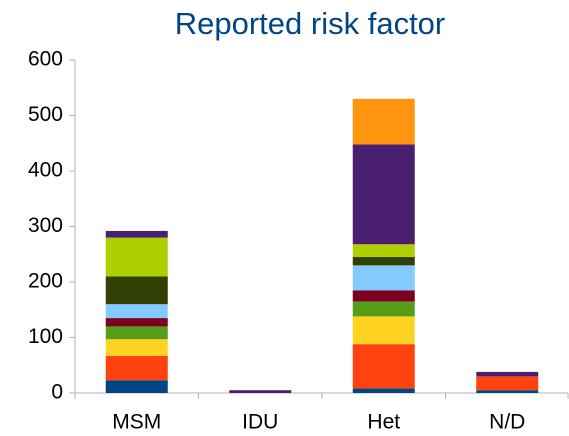  What do you see at coordinates (507, 422) in the screenshot?
I see `x-tick-label: N/D` at bounding box center [507, 422].